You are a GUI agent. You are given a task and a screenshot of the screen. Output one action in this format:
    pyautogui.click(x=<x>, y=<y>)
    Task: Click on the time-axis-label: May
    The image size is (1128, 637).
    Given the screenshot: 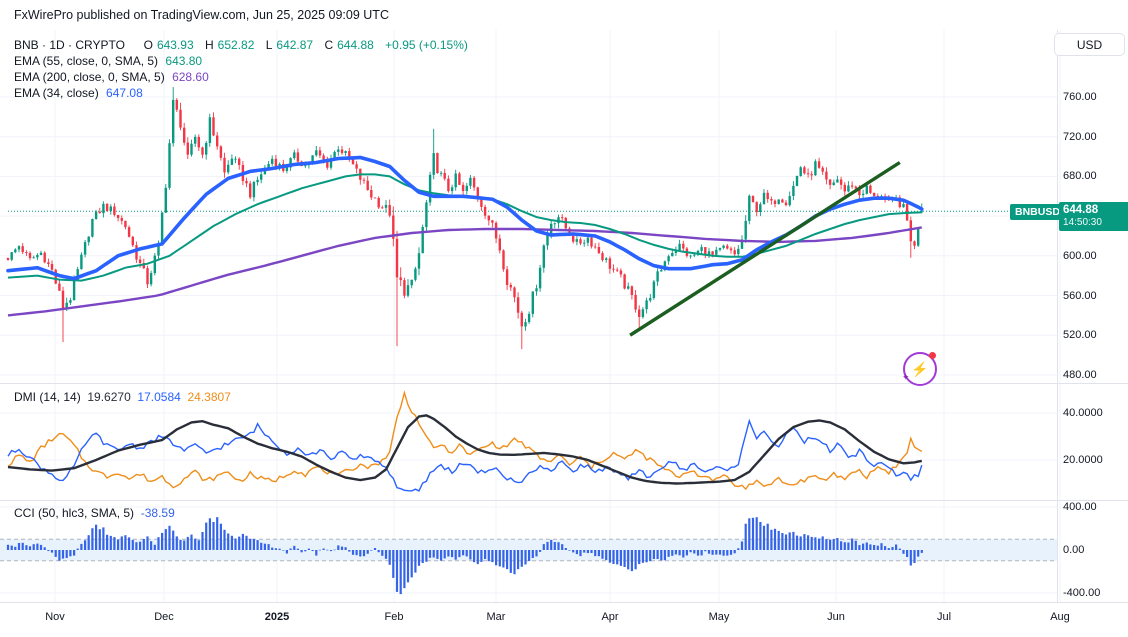 What is the action you would take?
    pyautogui.click(x=719, y=617)
    